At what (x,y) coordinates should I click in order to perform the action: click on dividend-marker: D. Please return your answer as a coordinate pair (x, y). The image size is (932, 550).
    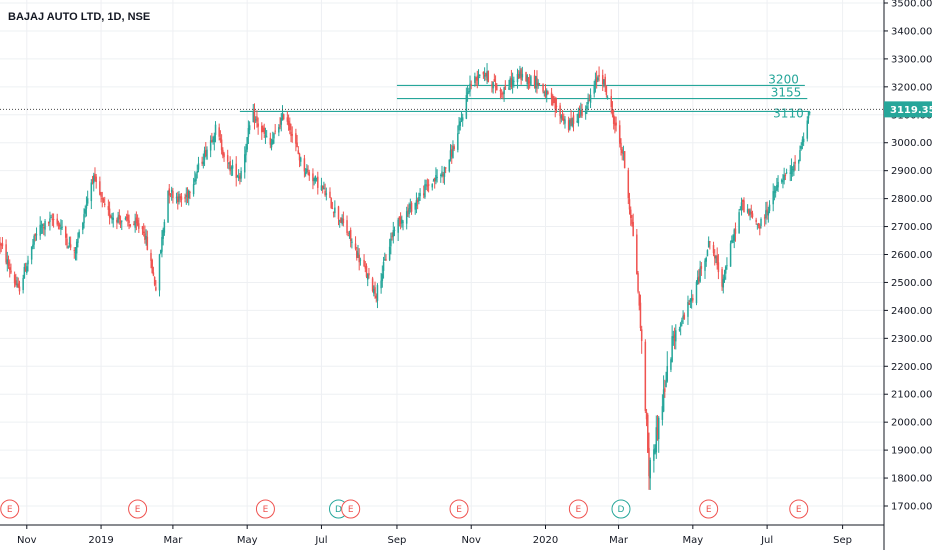
    Looking at the image, I should click on (621, 509).